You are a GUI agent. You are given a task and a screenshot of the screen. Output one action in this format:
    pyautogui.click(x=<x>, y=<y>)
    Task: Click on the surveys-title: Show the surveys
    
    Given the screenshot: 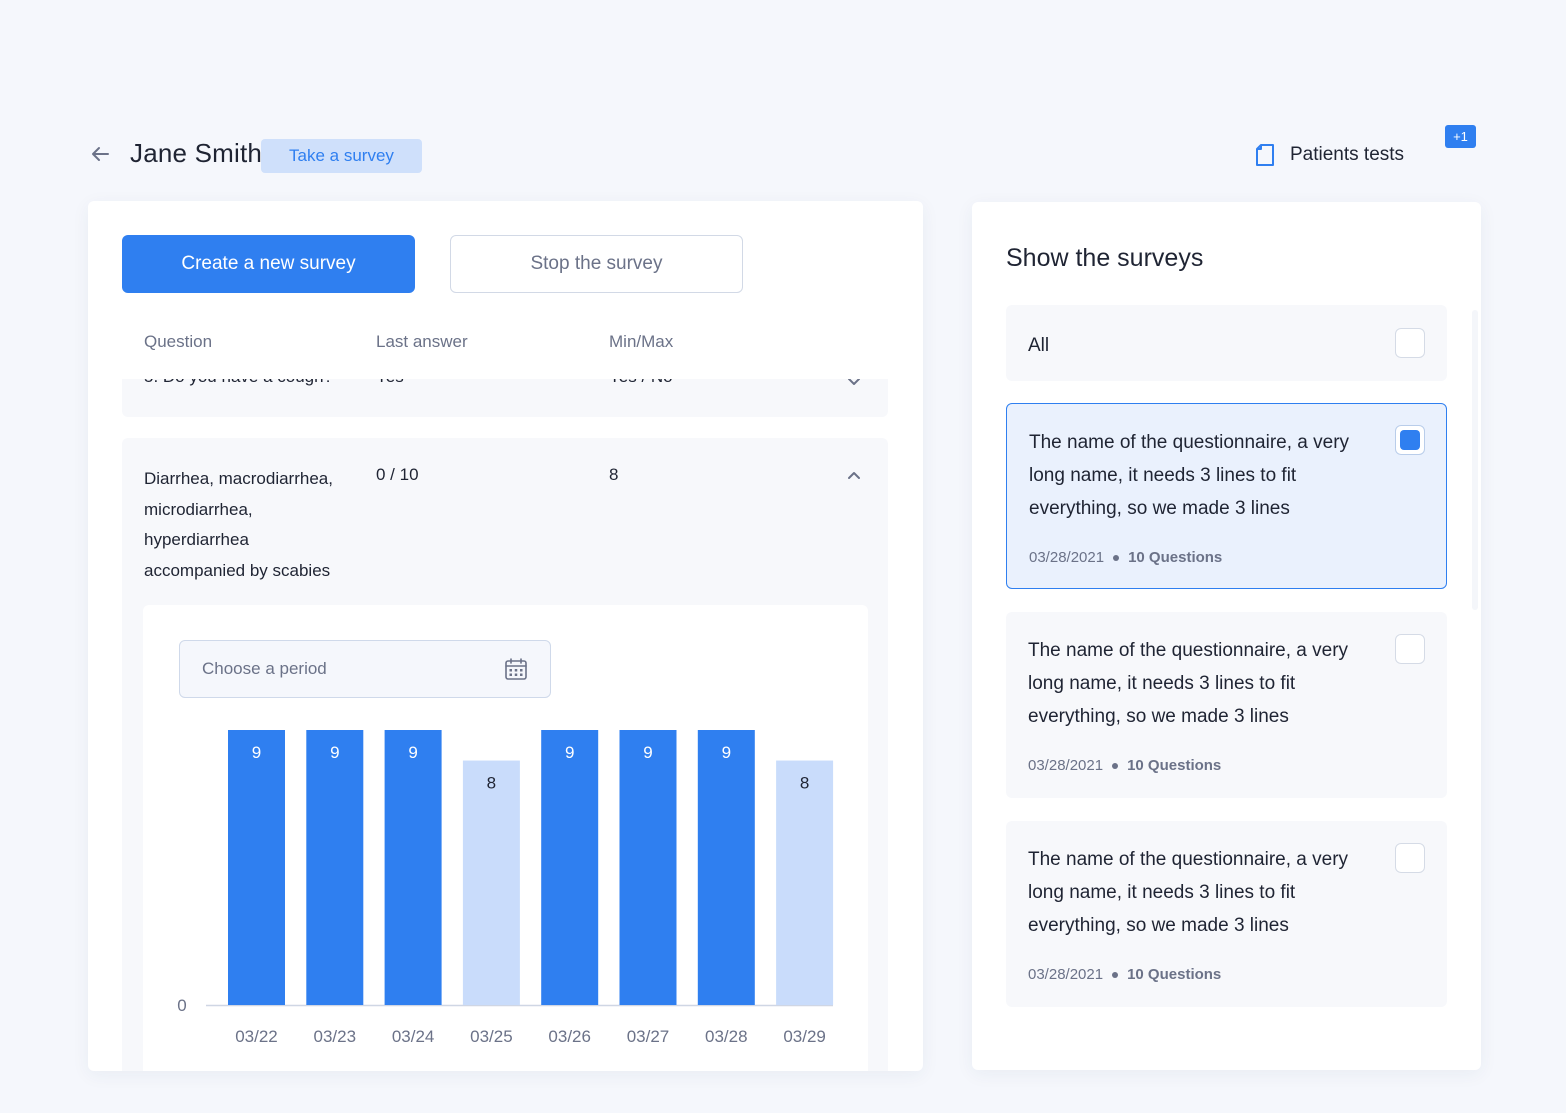 What is the action you would take?
    pyautogui.click(x=1105, y=258)
    